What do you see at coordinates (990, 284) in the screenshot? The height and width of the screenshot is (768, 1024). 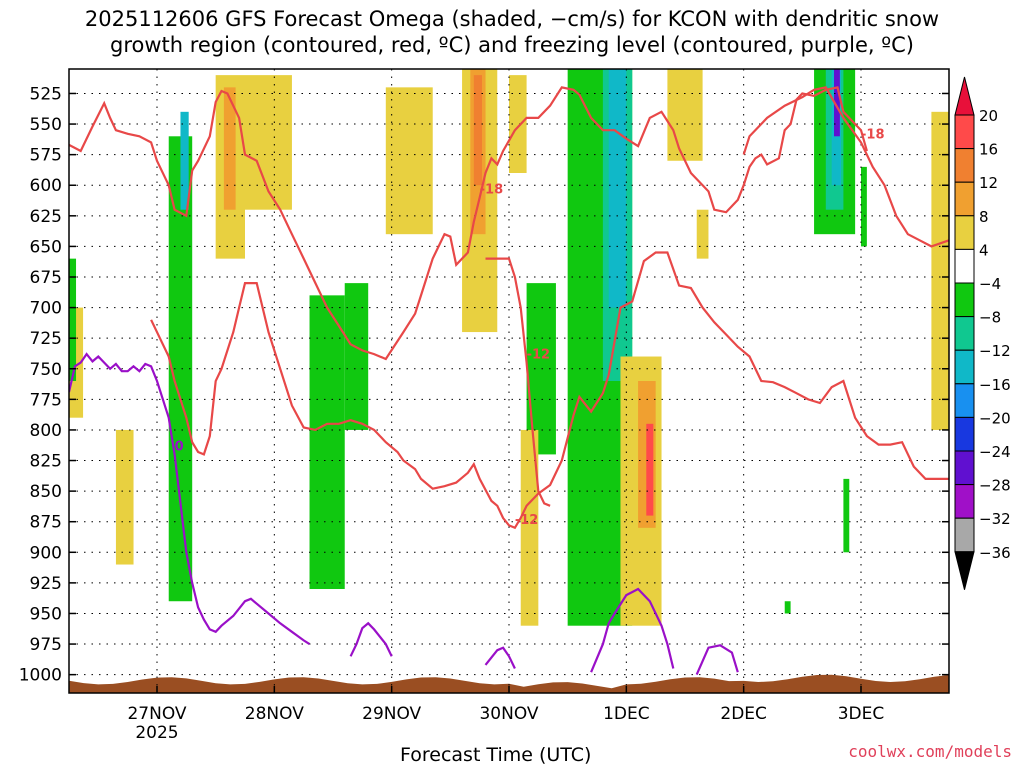 I see `colorbar-label-5: −4` at bounding box center [990, 284].